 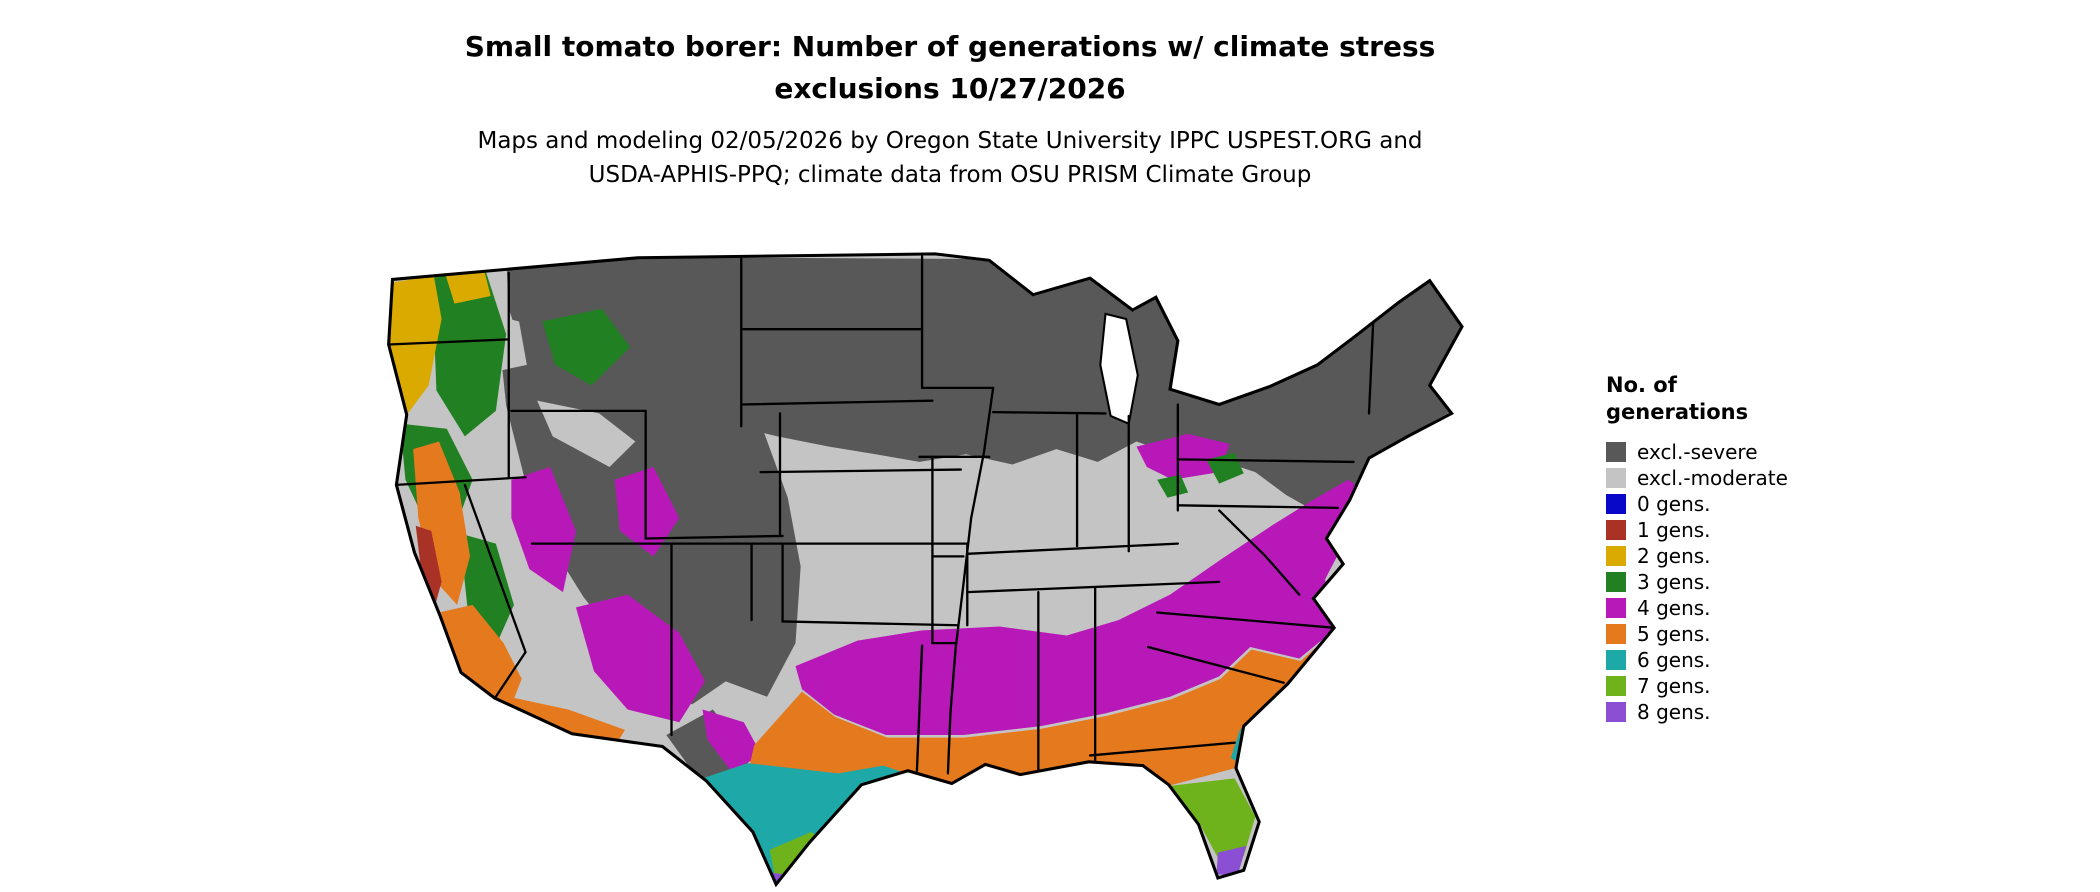 I want to click on legend-item-0-gens: 0 gens., so click(x=1697, y=504).